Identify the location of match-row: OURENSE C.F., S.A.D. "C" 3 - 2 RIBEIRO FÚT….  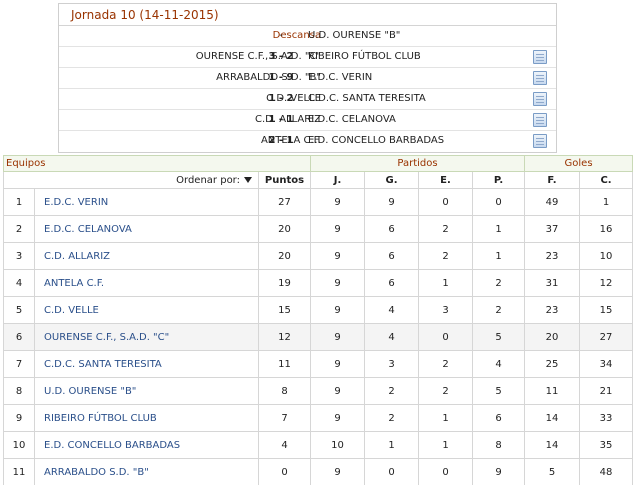
(307, 57).